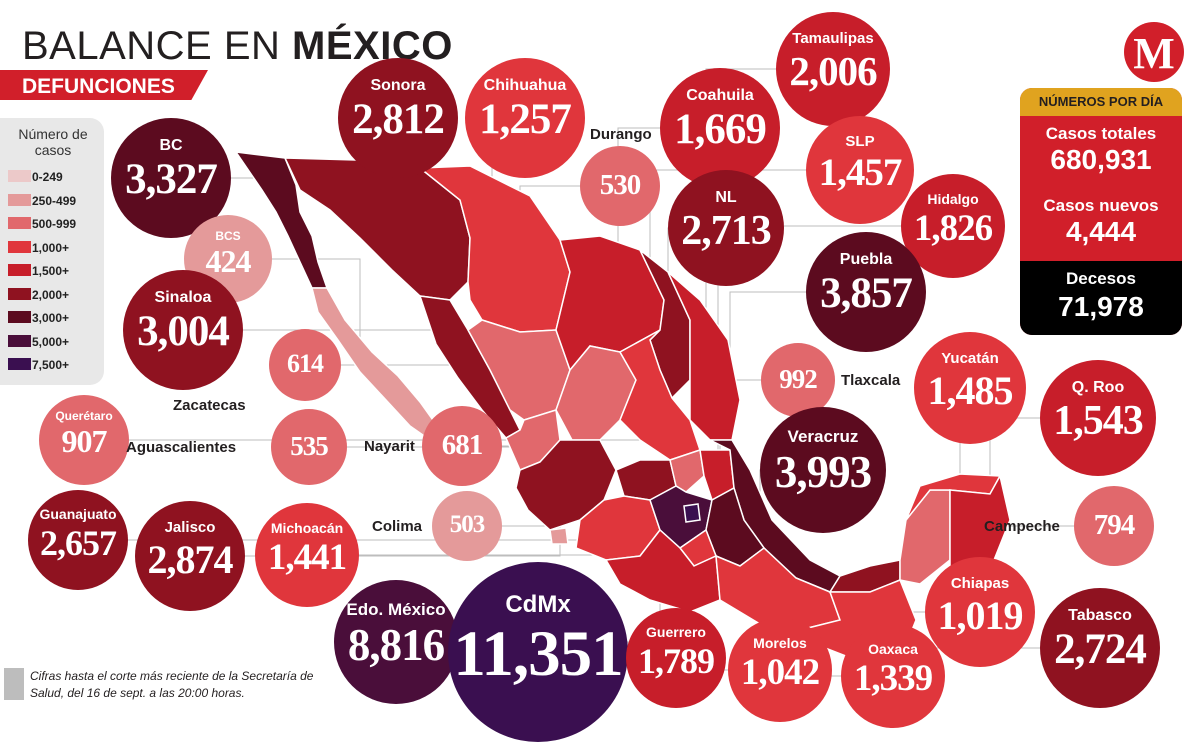  I want to click on state-name-outside: Zacatecas, so click(209, 405).